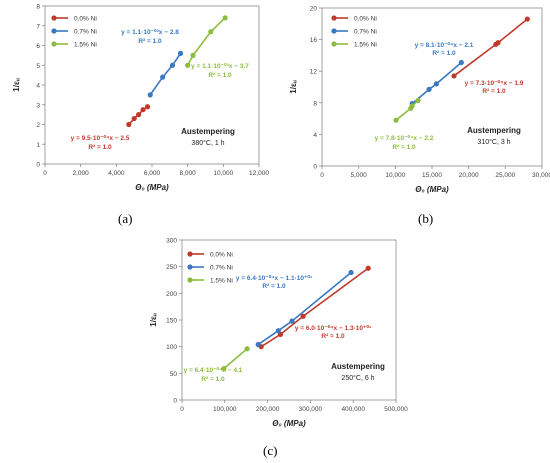 The width and height of the screenshot is (550, 463). What do you see at coordinates (314, 40) in the screenshot?
I see `y-tick-label: 16` at bounding box center [314, 40].